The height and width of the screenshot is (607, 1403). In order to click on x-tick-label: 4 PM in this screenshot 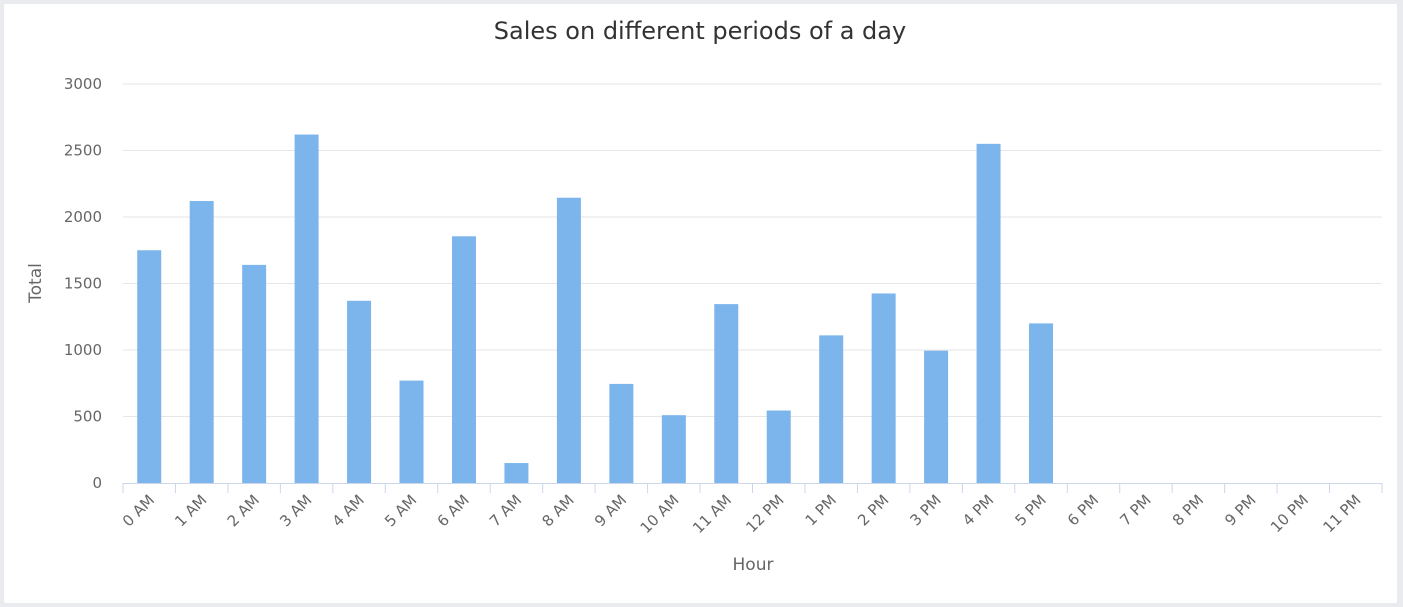, I will do `click(978, 510)`.